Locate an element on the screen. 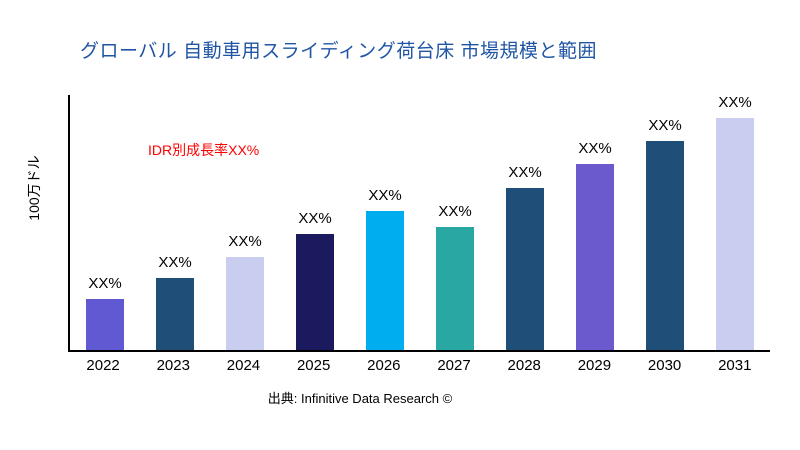 This screenshot has height=450, width=800. x-tick-label: 2031 is located at coordinates (735, 365).